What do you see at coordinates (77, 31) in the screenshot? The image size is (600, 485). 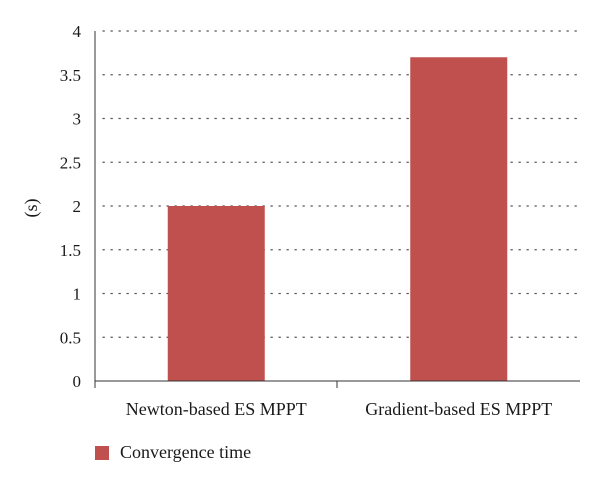 I see `y-tick-label: 4` at bounding box center [77, 31].